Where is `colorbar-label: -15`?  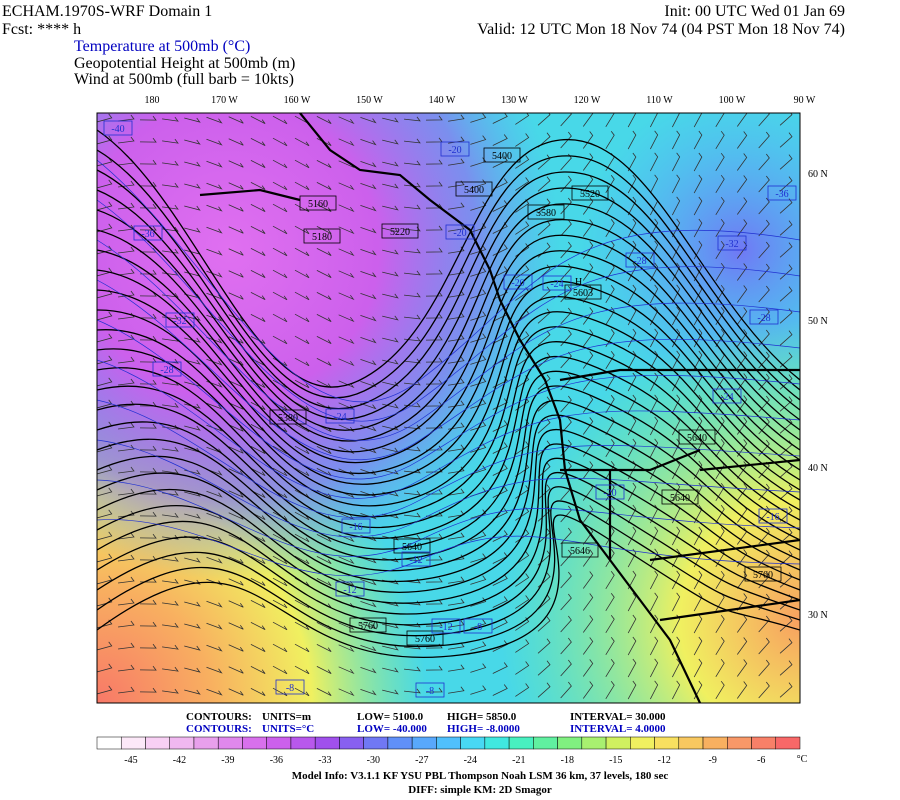 colorbar-label: -15 is located at coordinates (615, 760).